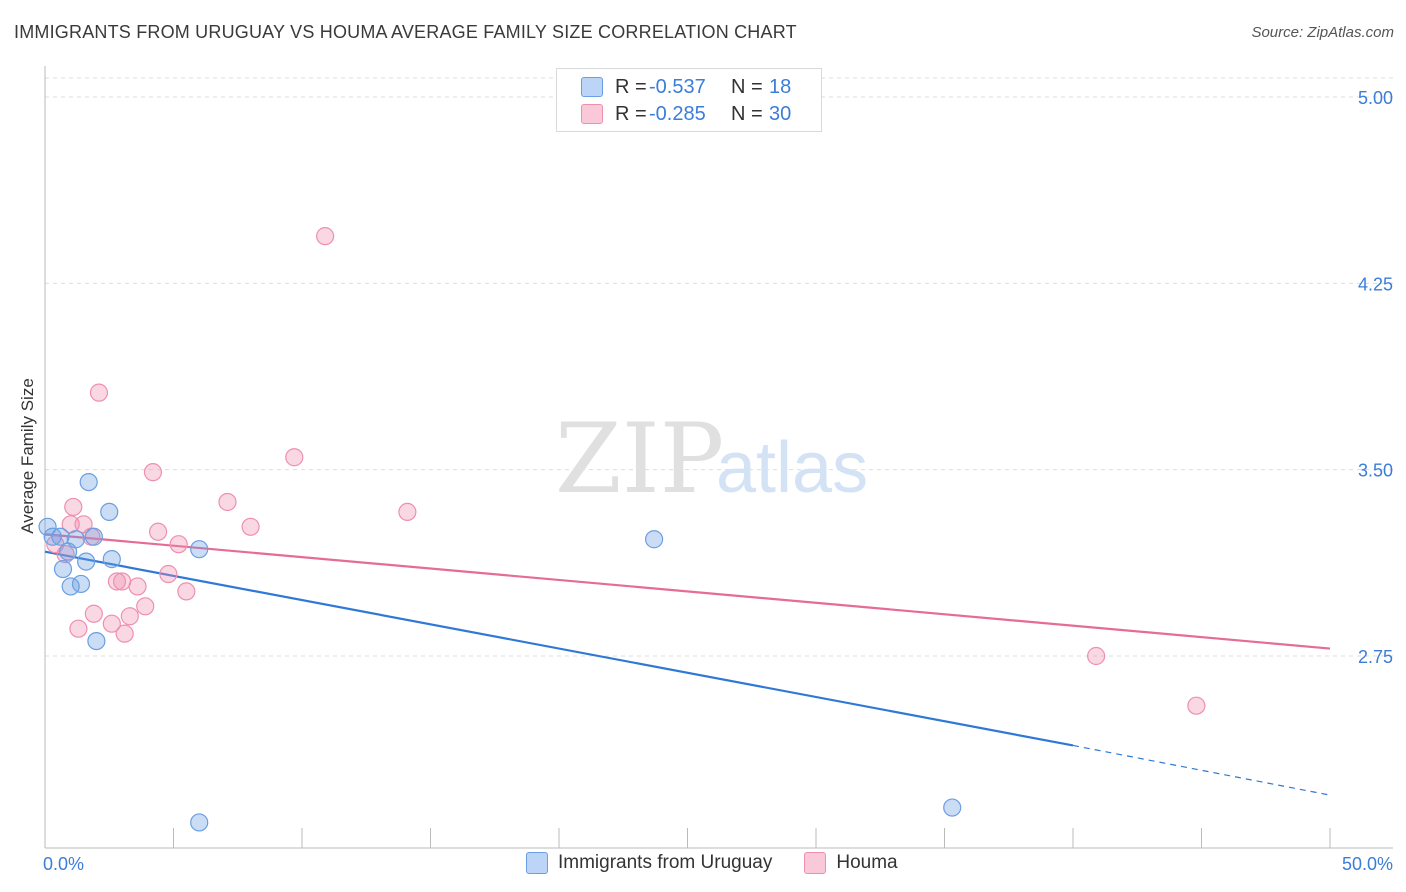  What do you see at coordinates (1201, 770) in the screenshot?
I see `uruguay-trend-extension` at bounding box center [1201, 770].